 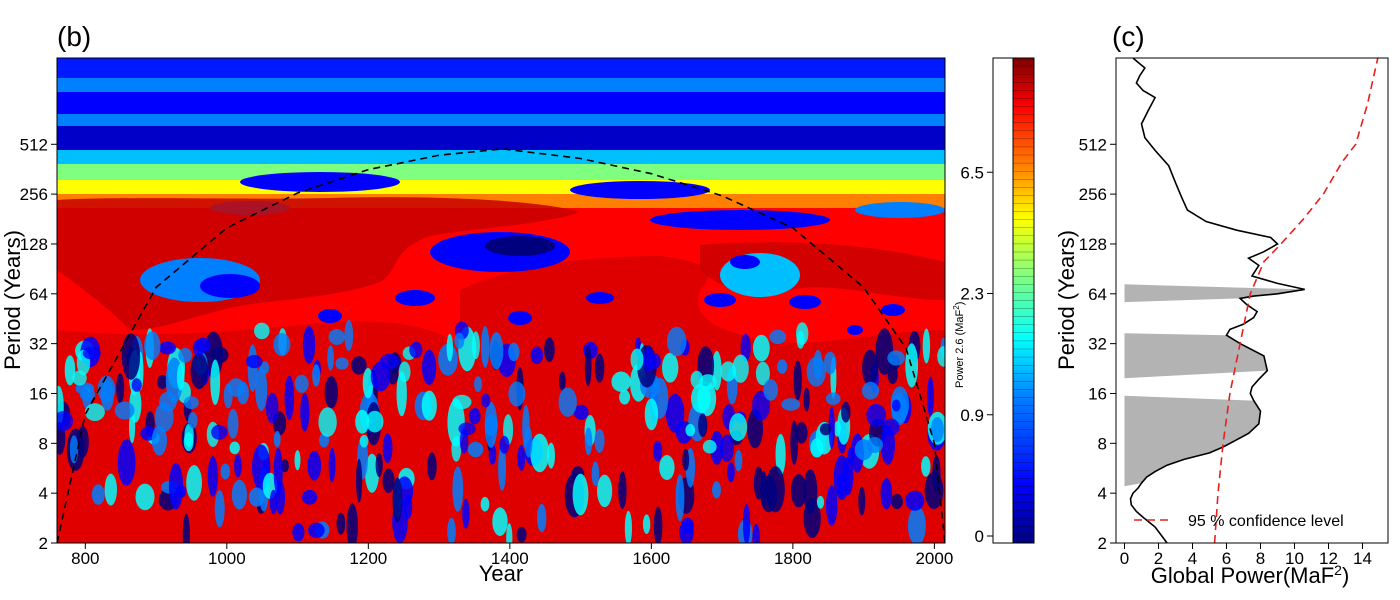 What do you see at coordinates (1226, 558) in the screenshot?
I see `x-tick-label: 6` at bounding box center [1226, 558].